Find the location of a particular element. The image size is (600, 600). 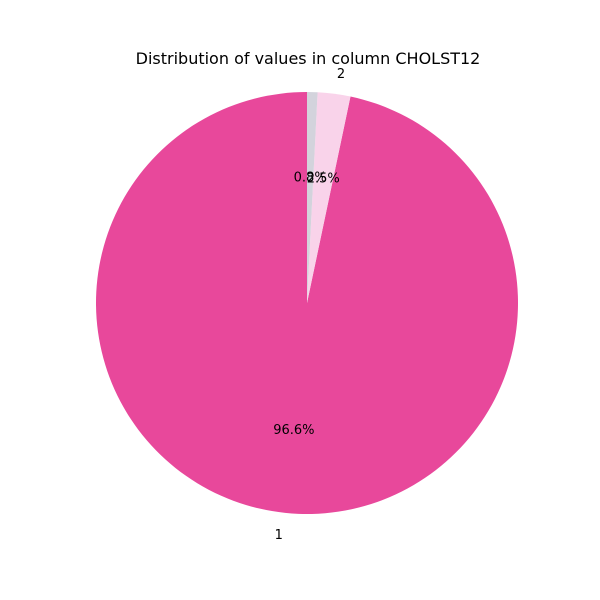

pie-percent-label-1: 96.6% is located at coordinates (293, 430).